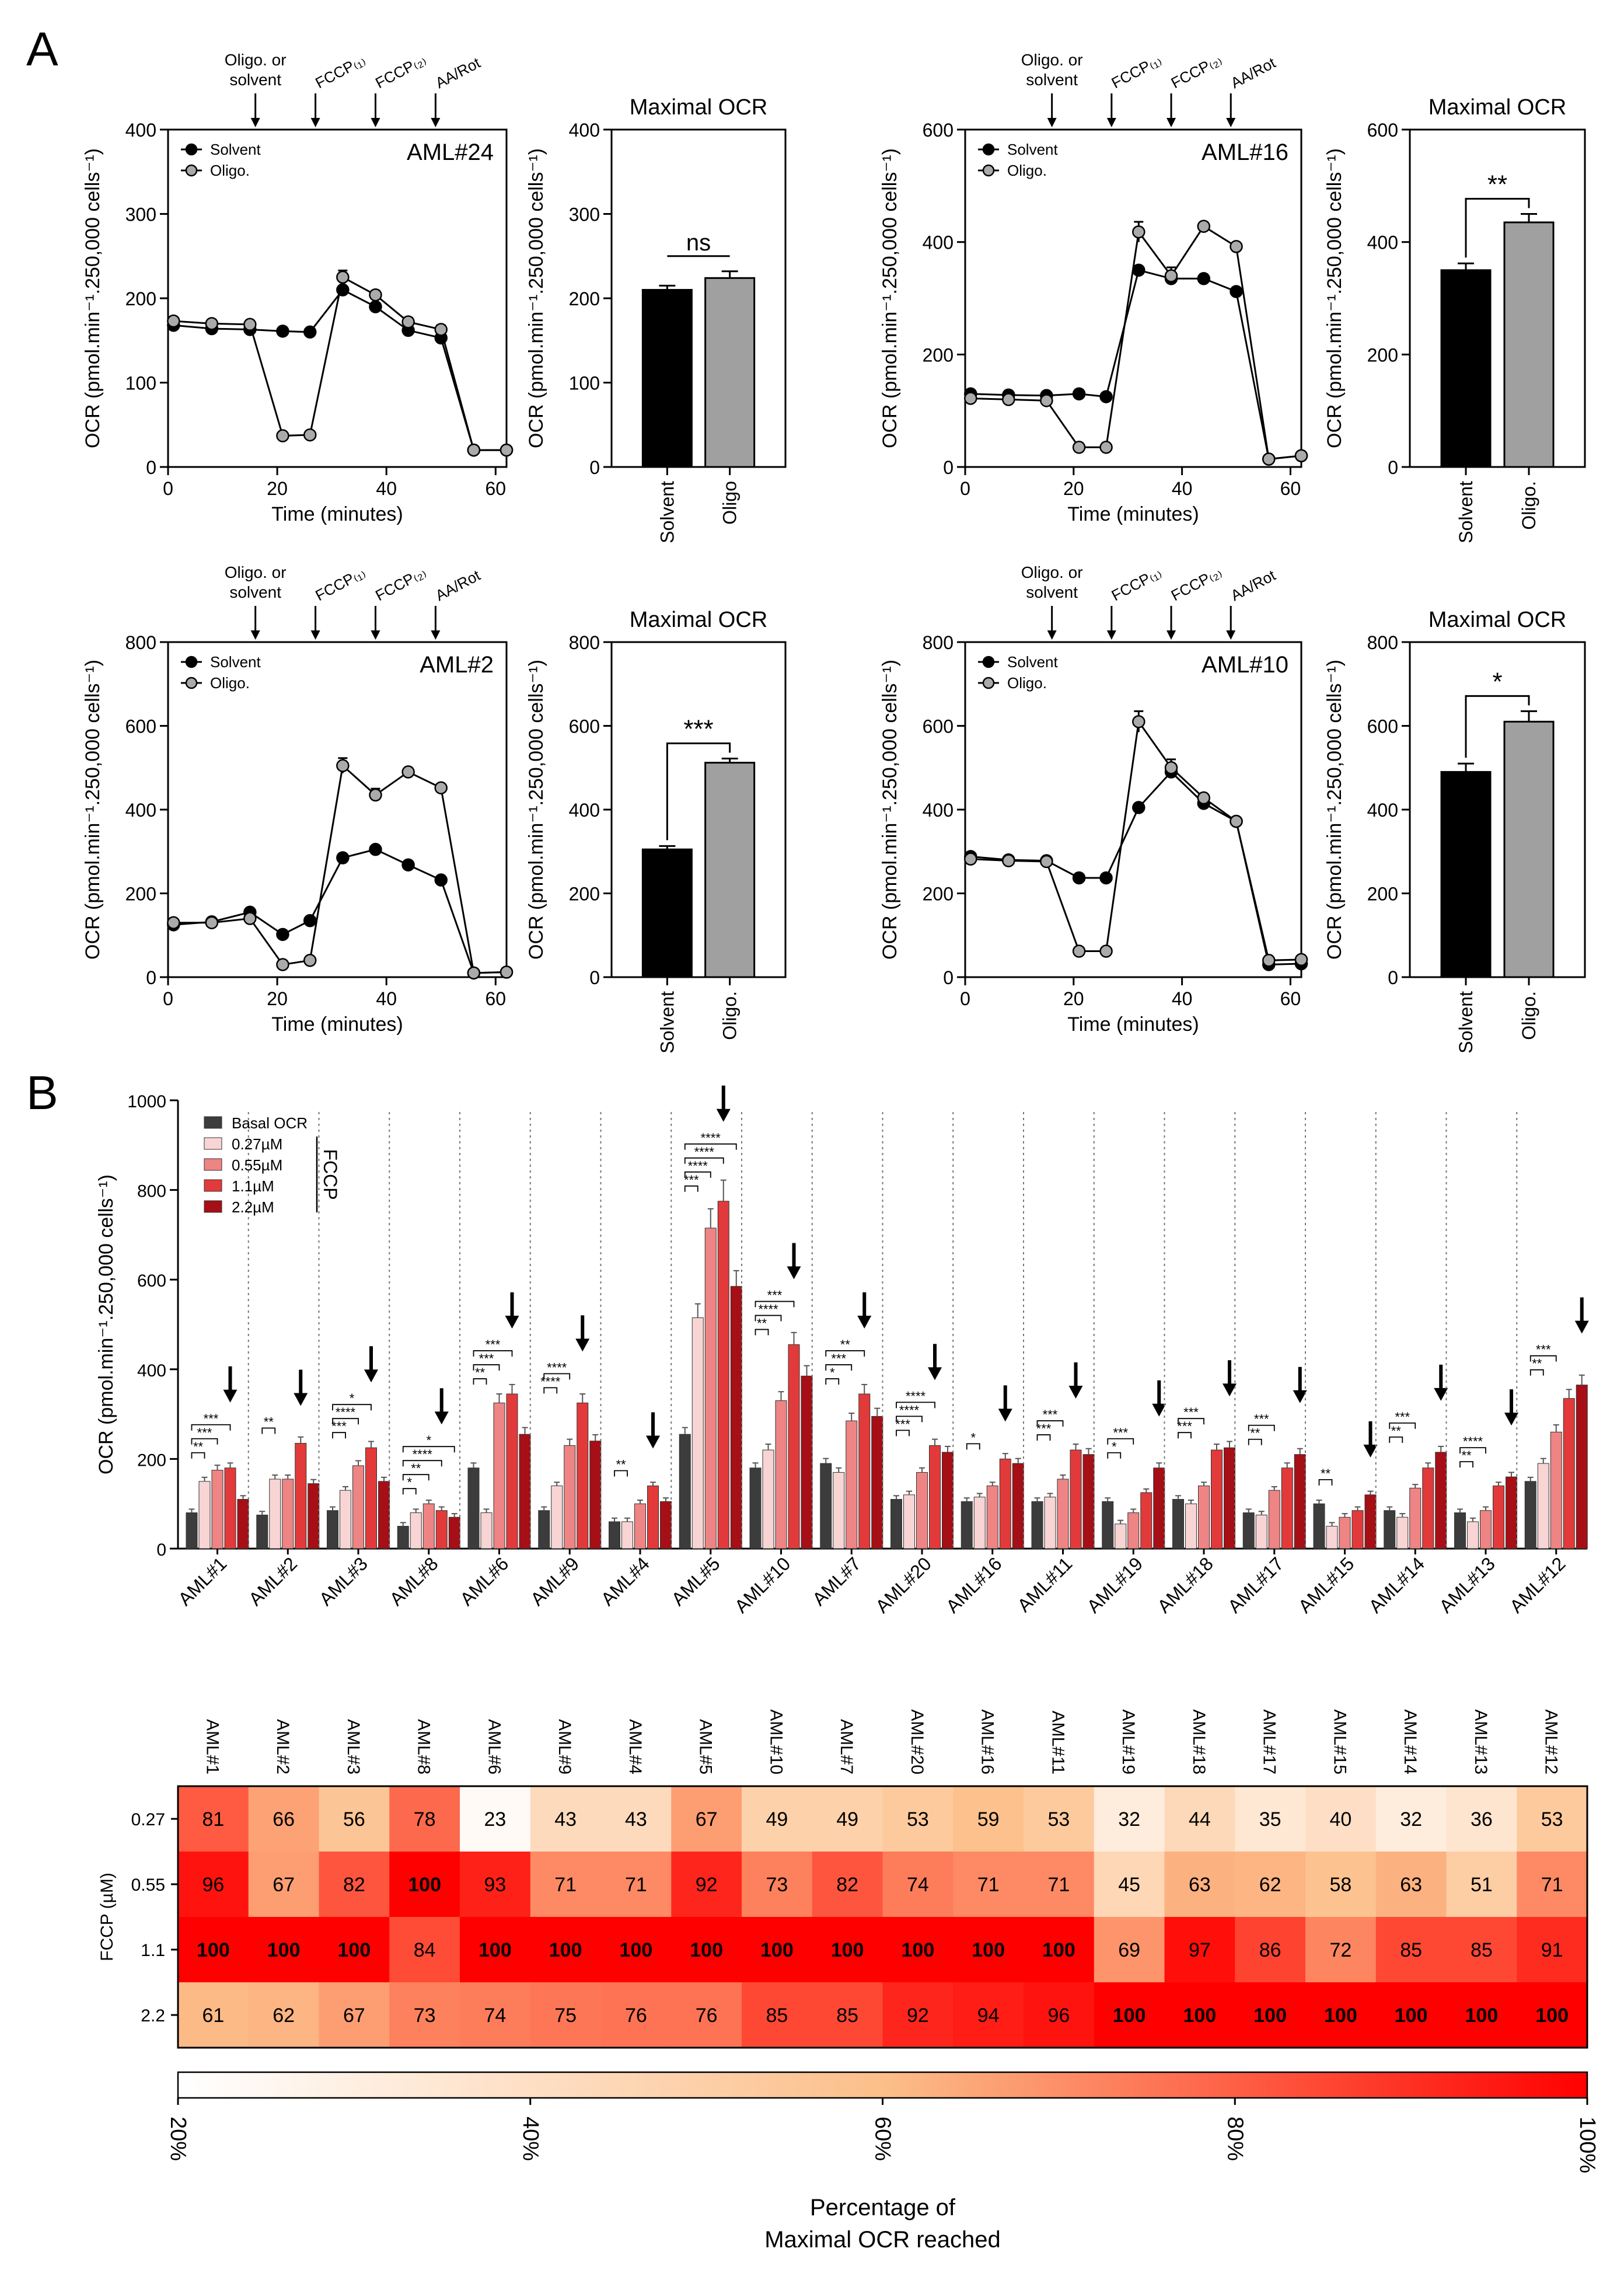 The height and width of the screenshot is (2280, 1624). I want to click on colorbar-tick-label: 80%, so click(1235, 2139).